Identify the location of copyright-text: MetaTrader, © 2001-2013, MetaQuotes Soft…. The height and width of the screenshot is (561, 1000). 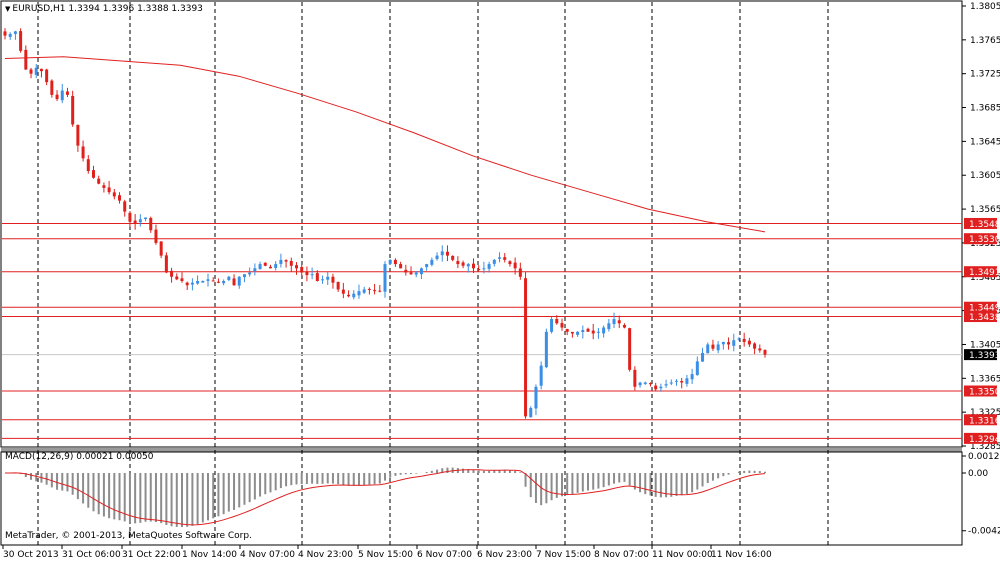
(128, 536).